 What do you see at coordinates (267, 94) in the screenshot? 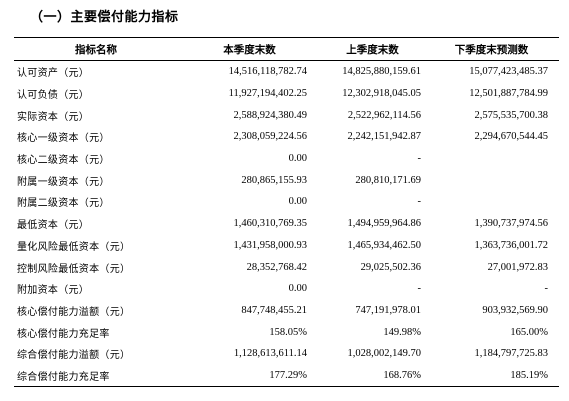
I see `current-quarter-value: 11,927,194,402.25` at bounding box center [267, 94].